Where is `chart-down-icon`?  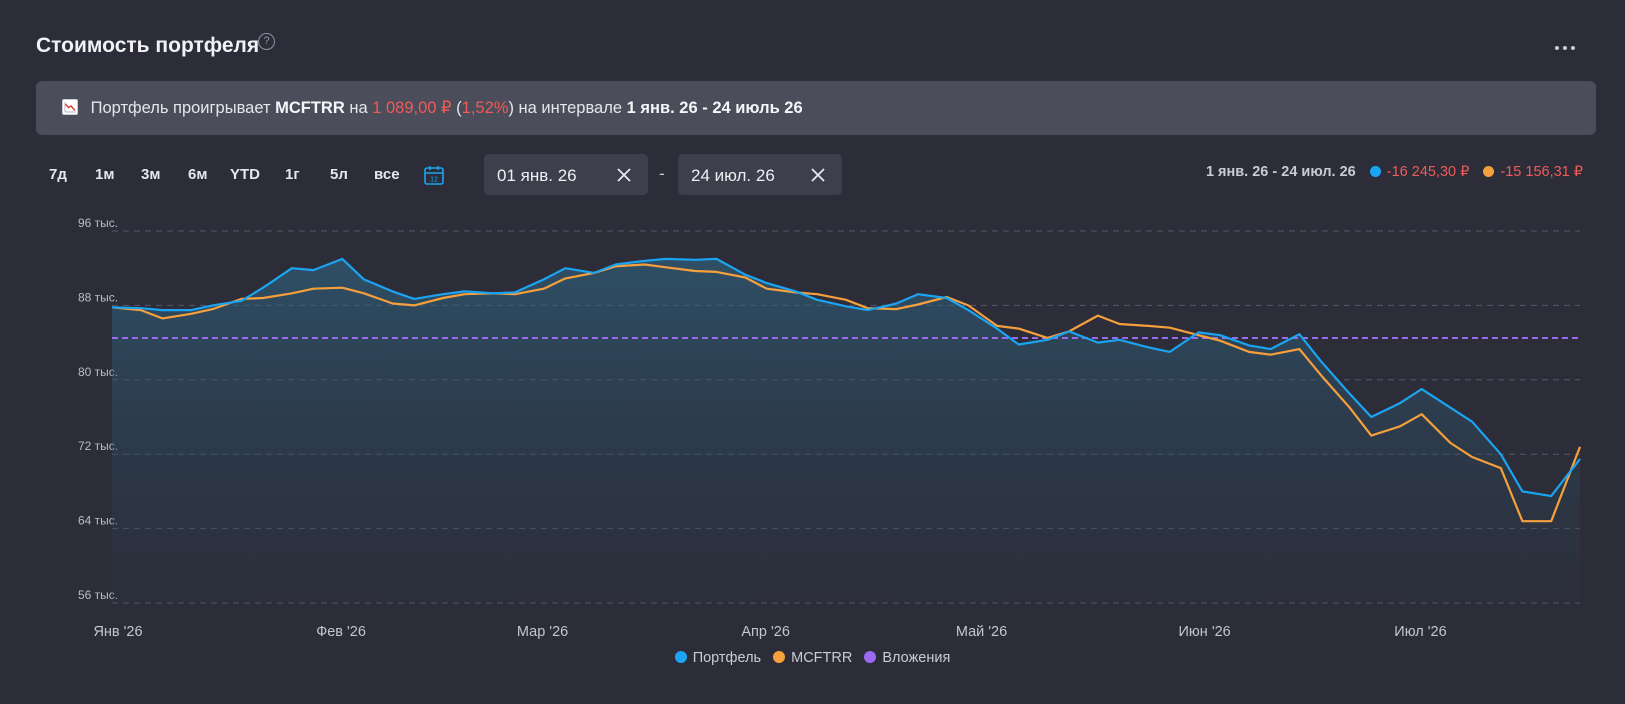 chart-down-icon is located at coordinates (70, 107).